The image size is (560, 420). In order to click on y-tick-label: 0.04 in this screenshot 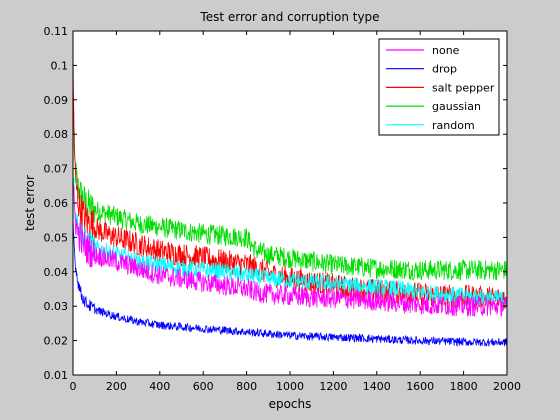, I will do `click(56, 272)`.